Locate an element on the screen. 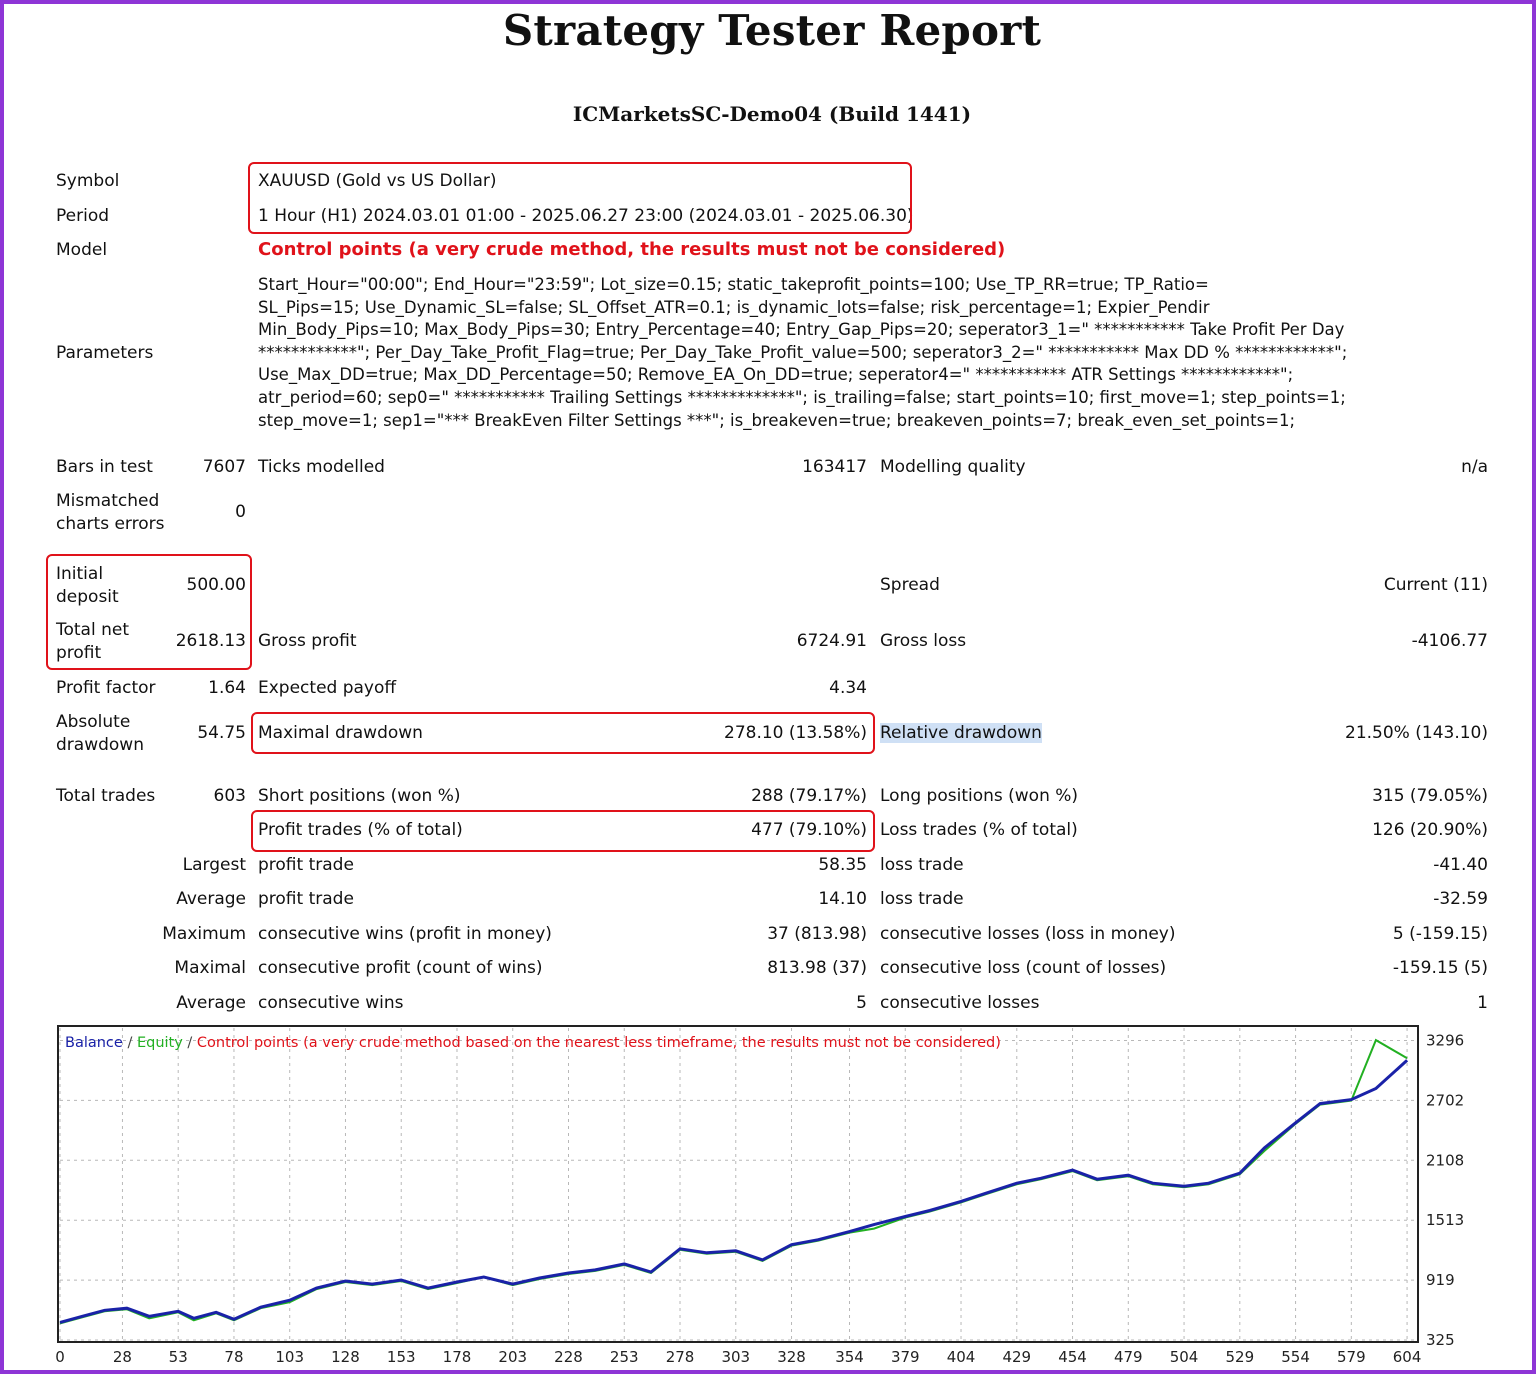 This screenshot has height=1374, width=1536. x-tick-label: 404 is located at coordinates (961, 1357).